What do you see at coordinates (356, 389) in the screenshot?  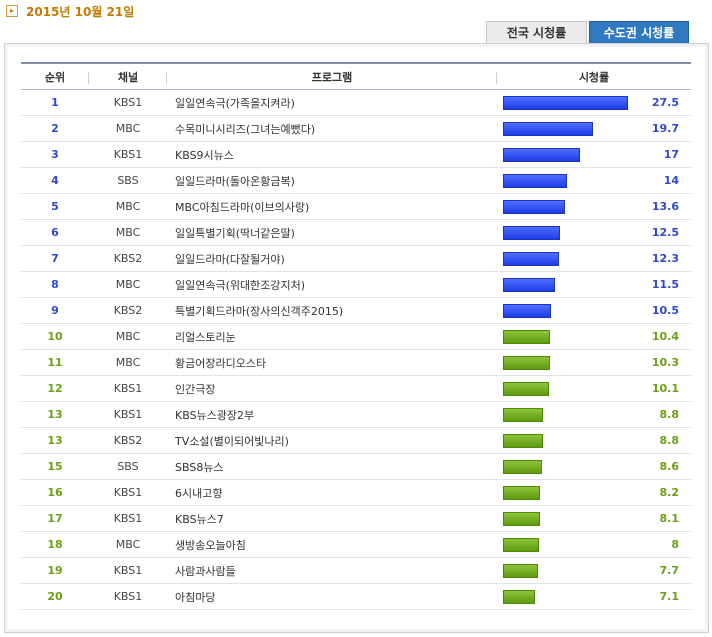 I see `table-row: 12 KBS1 인간극장 10.1` at bounding box center [356, 389].